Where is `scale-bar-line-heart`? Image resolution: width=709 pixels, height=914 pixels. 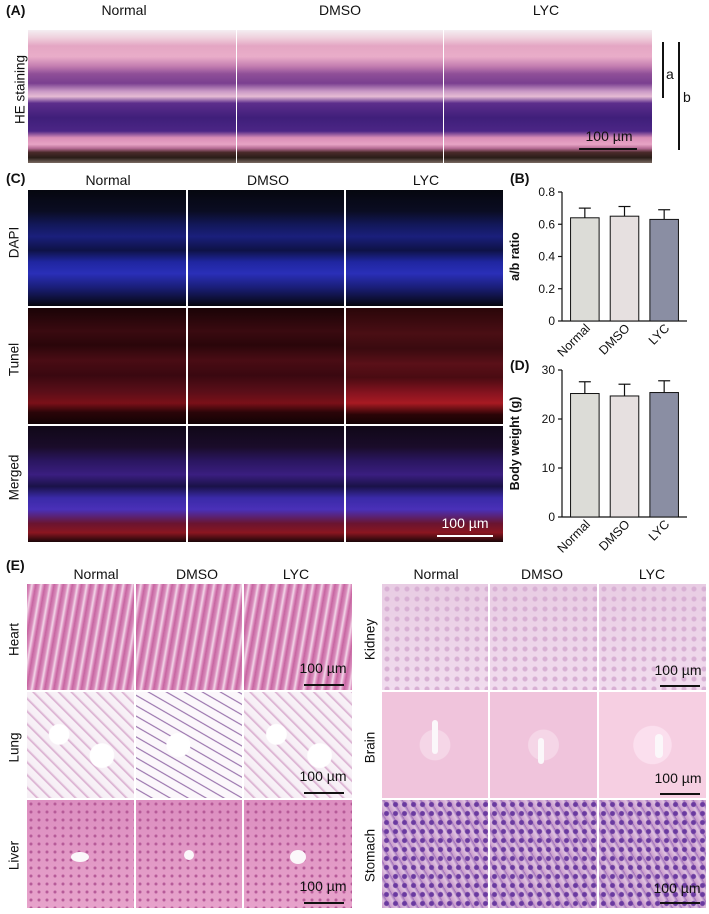 scale-bar-line-heart is located at coordinates (324, 685).